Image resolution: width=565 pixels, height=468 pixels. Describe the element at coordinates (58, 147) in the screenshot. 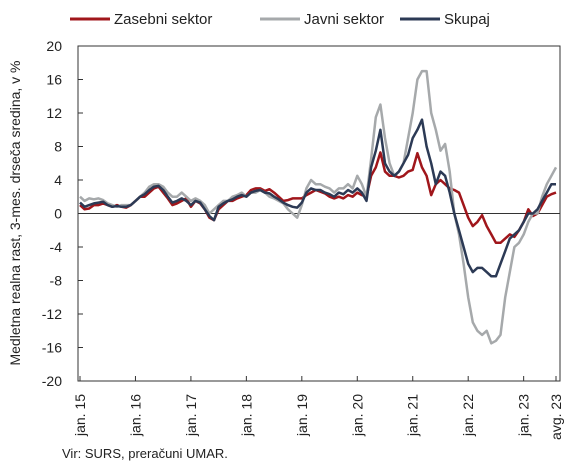

I see `y-tick-label: 8` at that location.